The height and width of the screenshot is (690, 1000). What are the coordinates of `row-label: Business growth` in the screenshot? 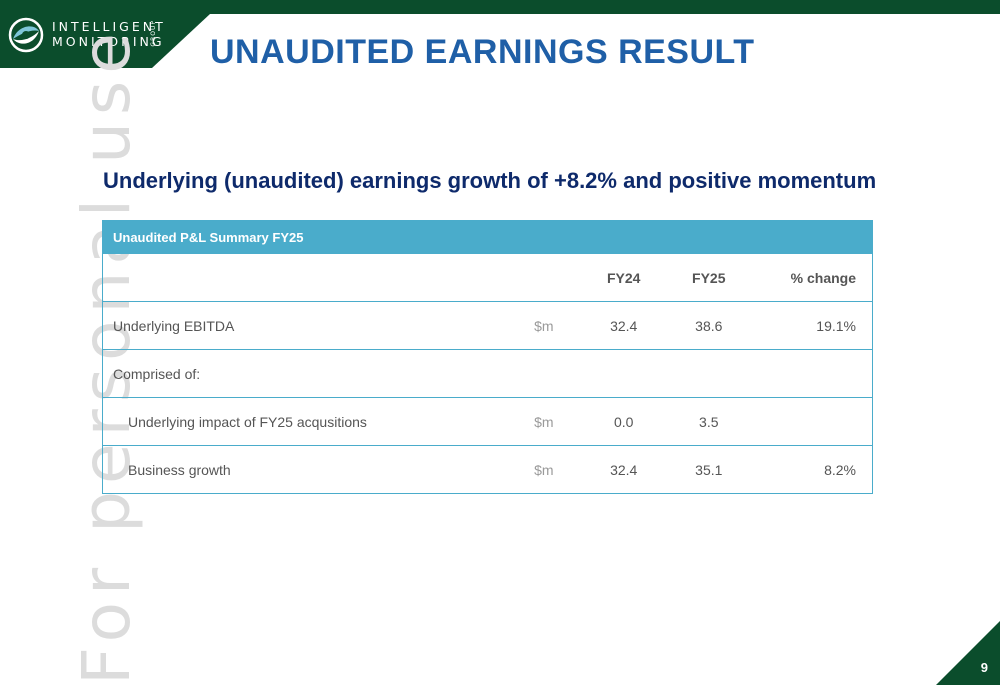 It's located at (304, 469).